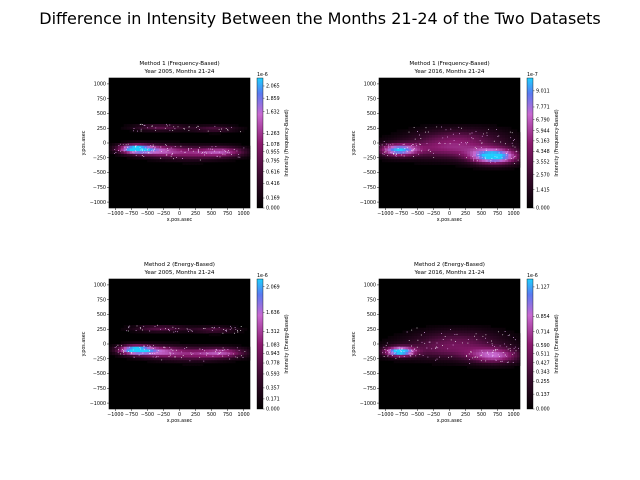 The height and width of the screenshot is (480, 640). I want to click on y-tick-label: −500, so click(99, 173).